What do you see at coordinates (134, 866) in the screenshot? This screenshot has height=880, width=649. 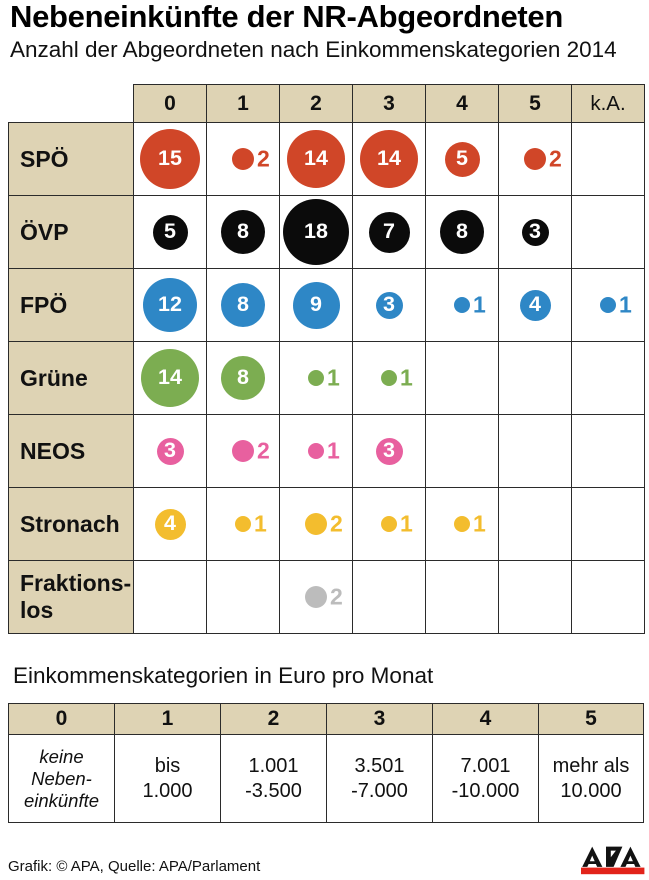 I see `source-credit: Grafik: © APA, Quelle: APA/Parlament` at bounding box center [134, 866].